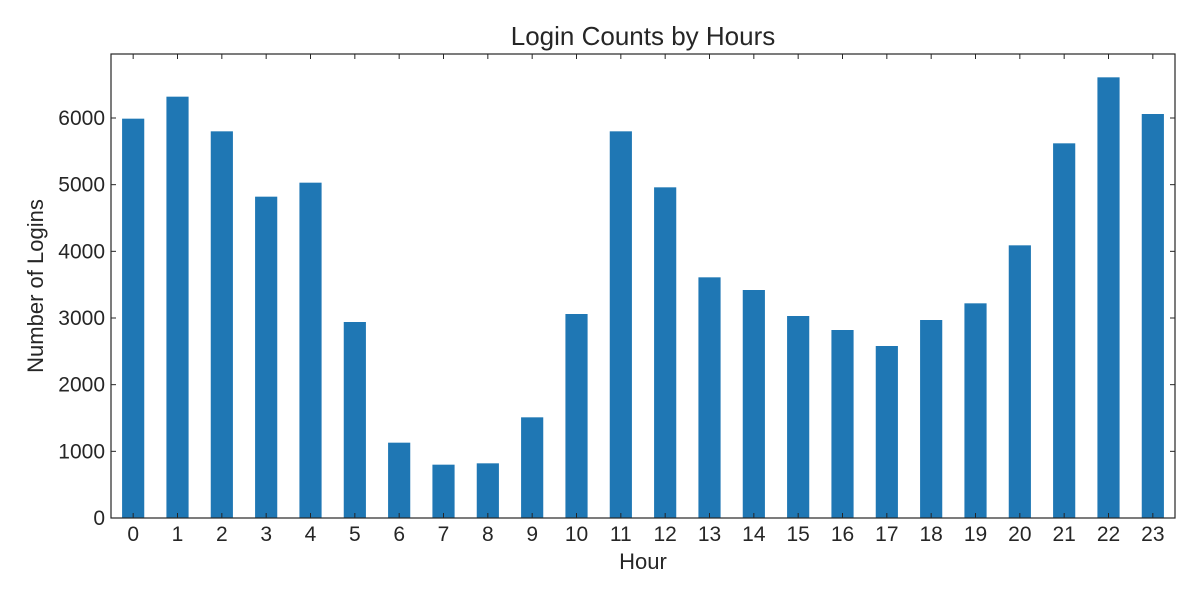  I want to click on x-tick-label-17: 17, so click(886, 534).